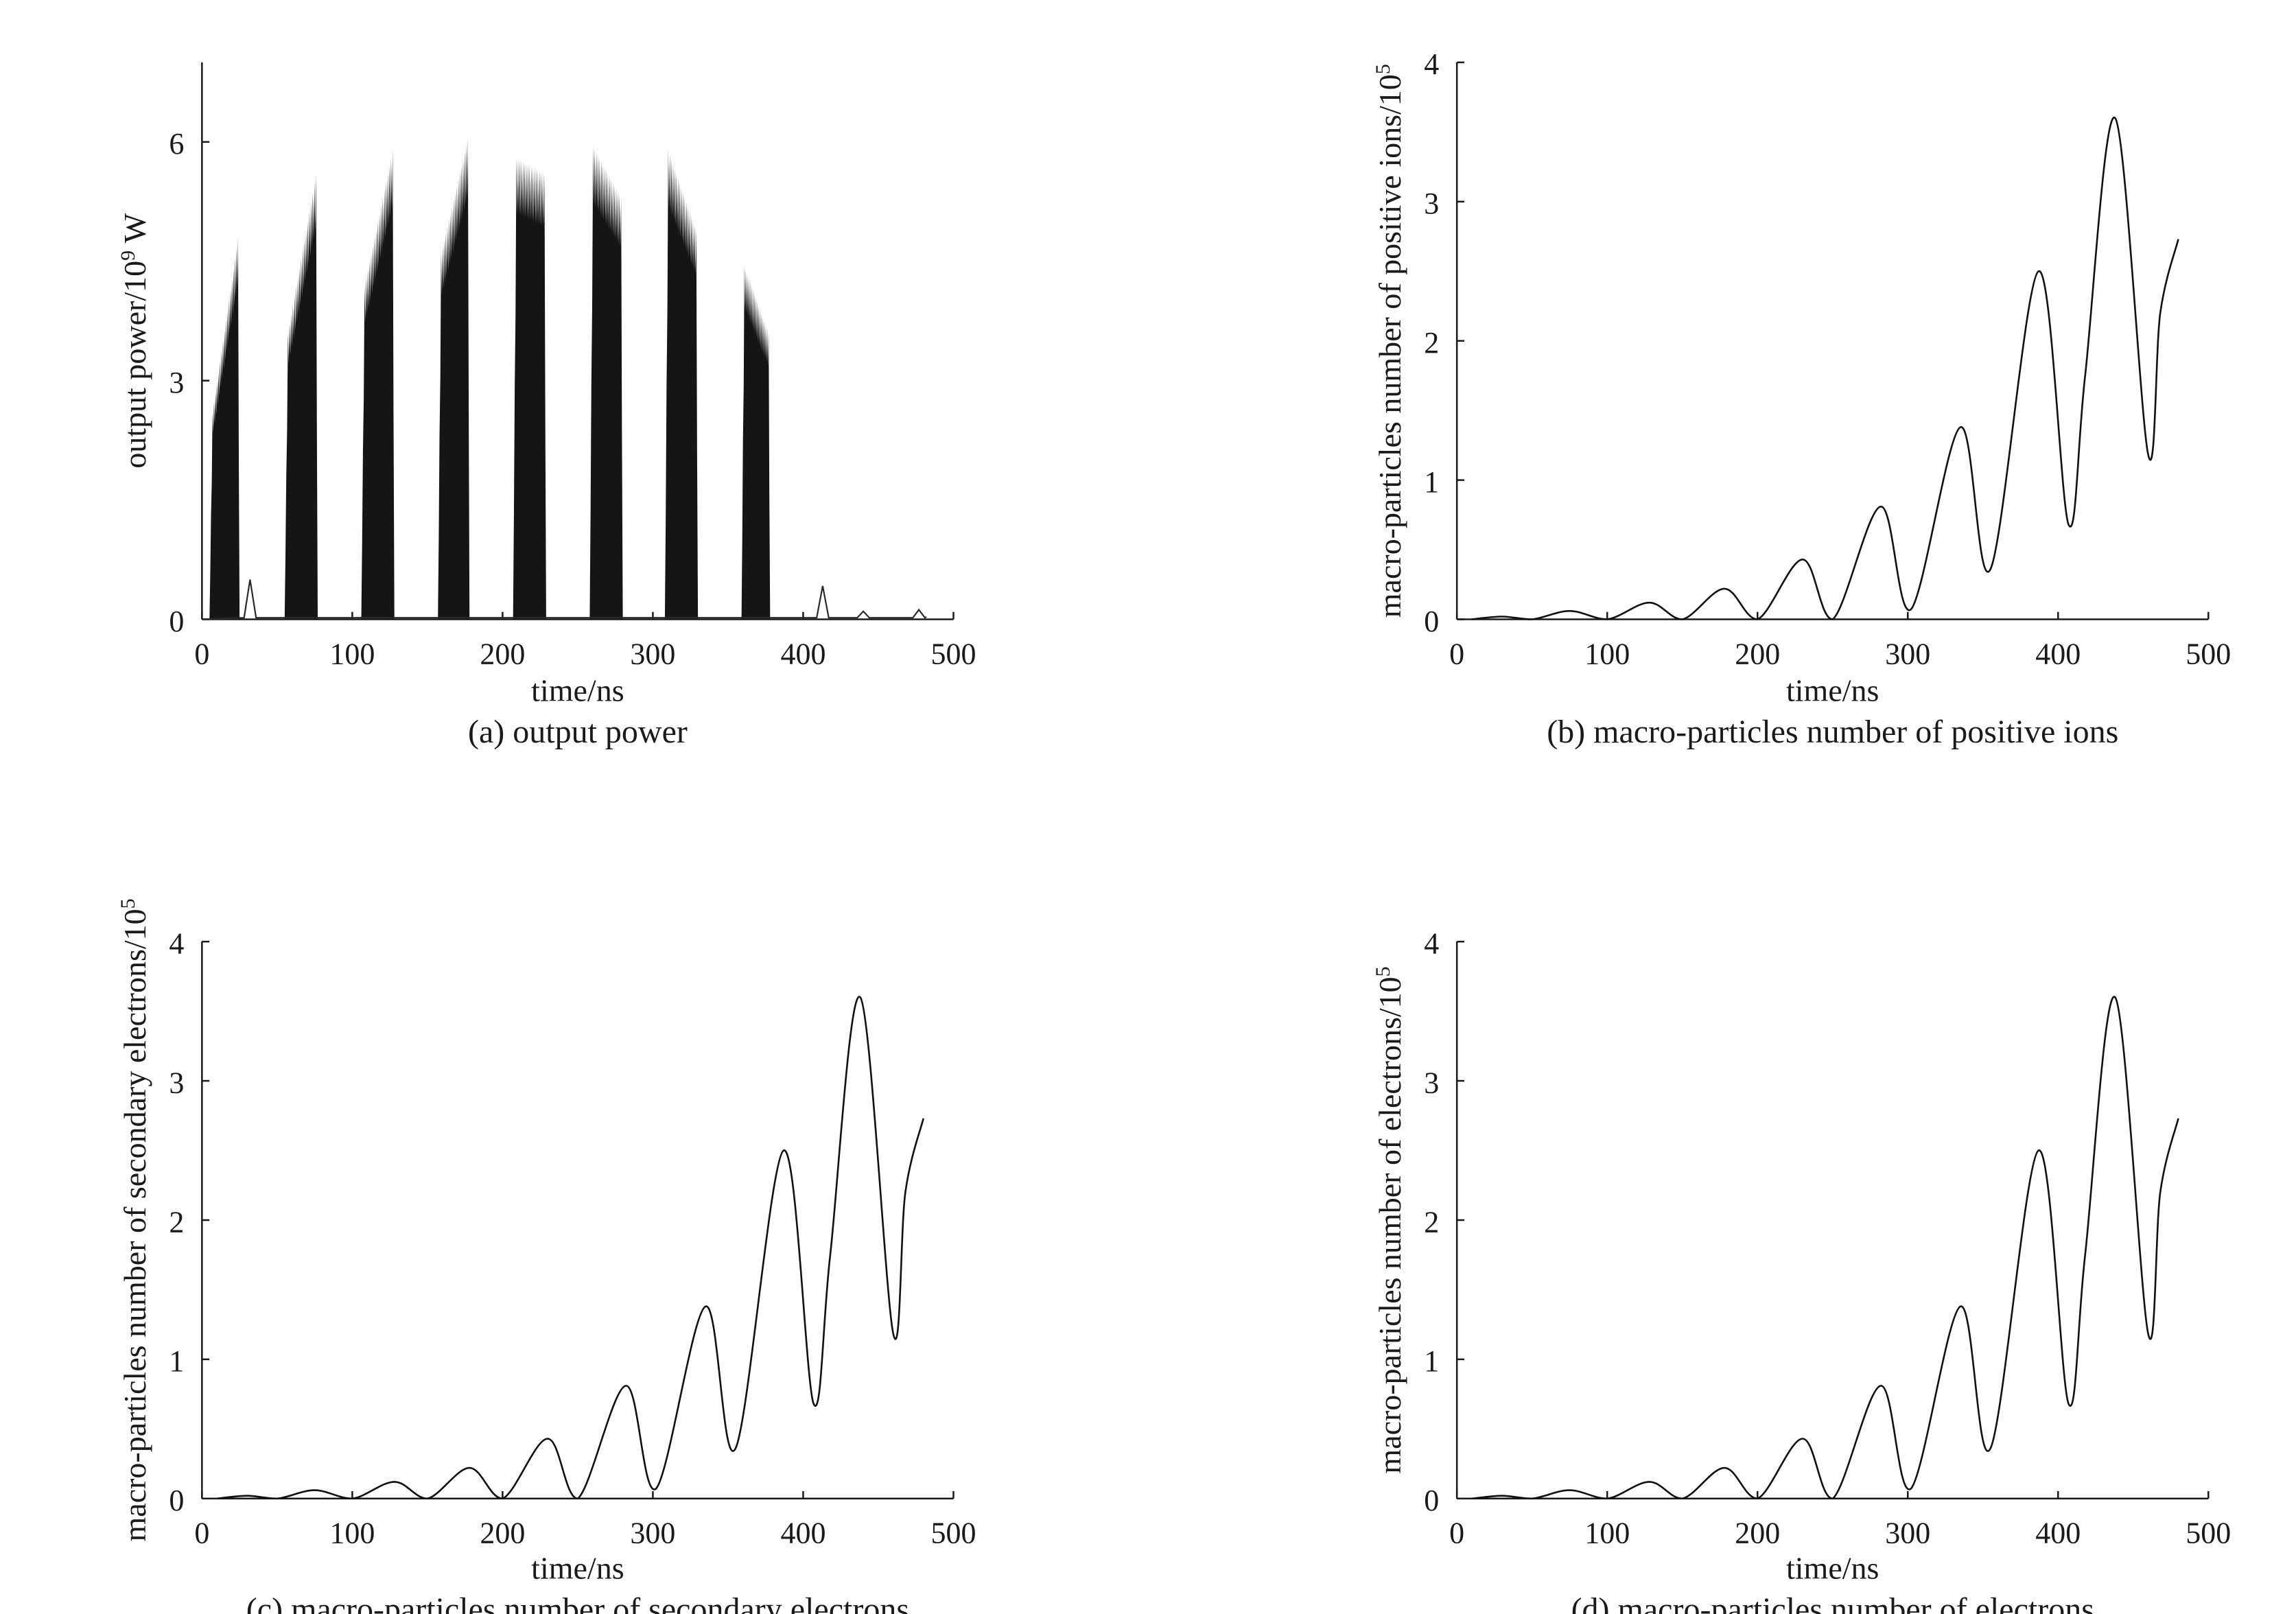 The image size is (2296, 1614). Describe the element at coordinates (570, 1248) in the screenshot. I see `series-line-c` at that location.